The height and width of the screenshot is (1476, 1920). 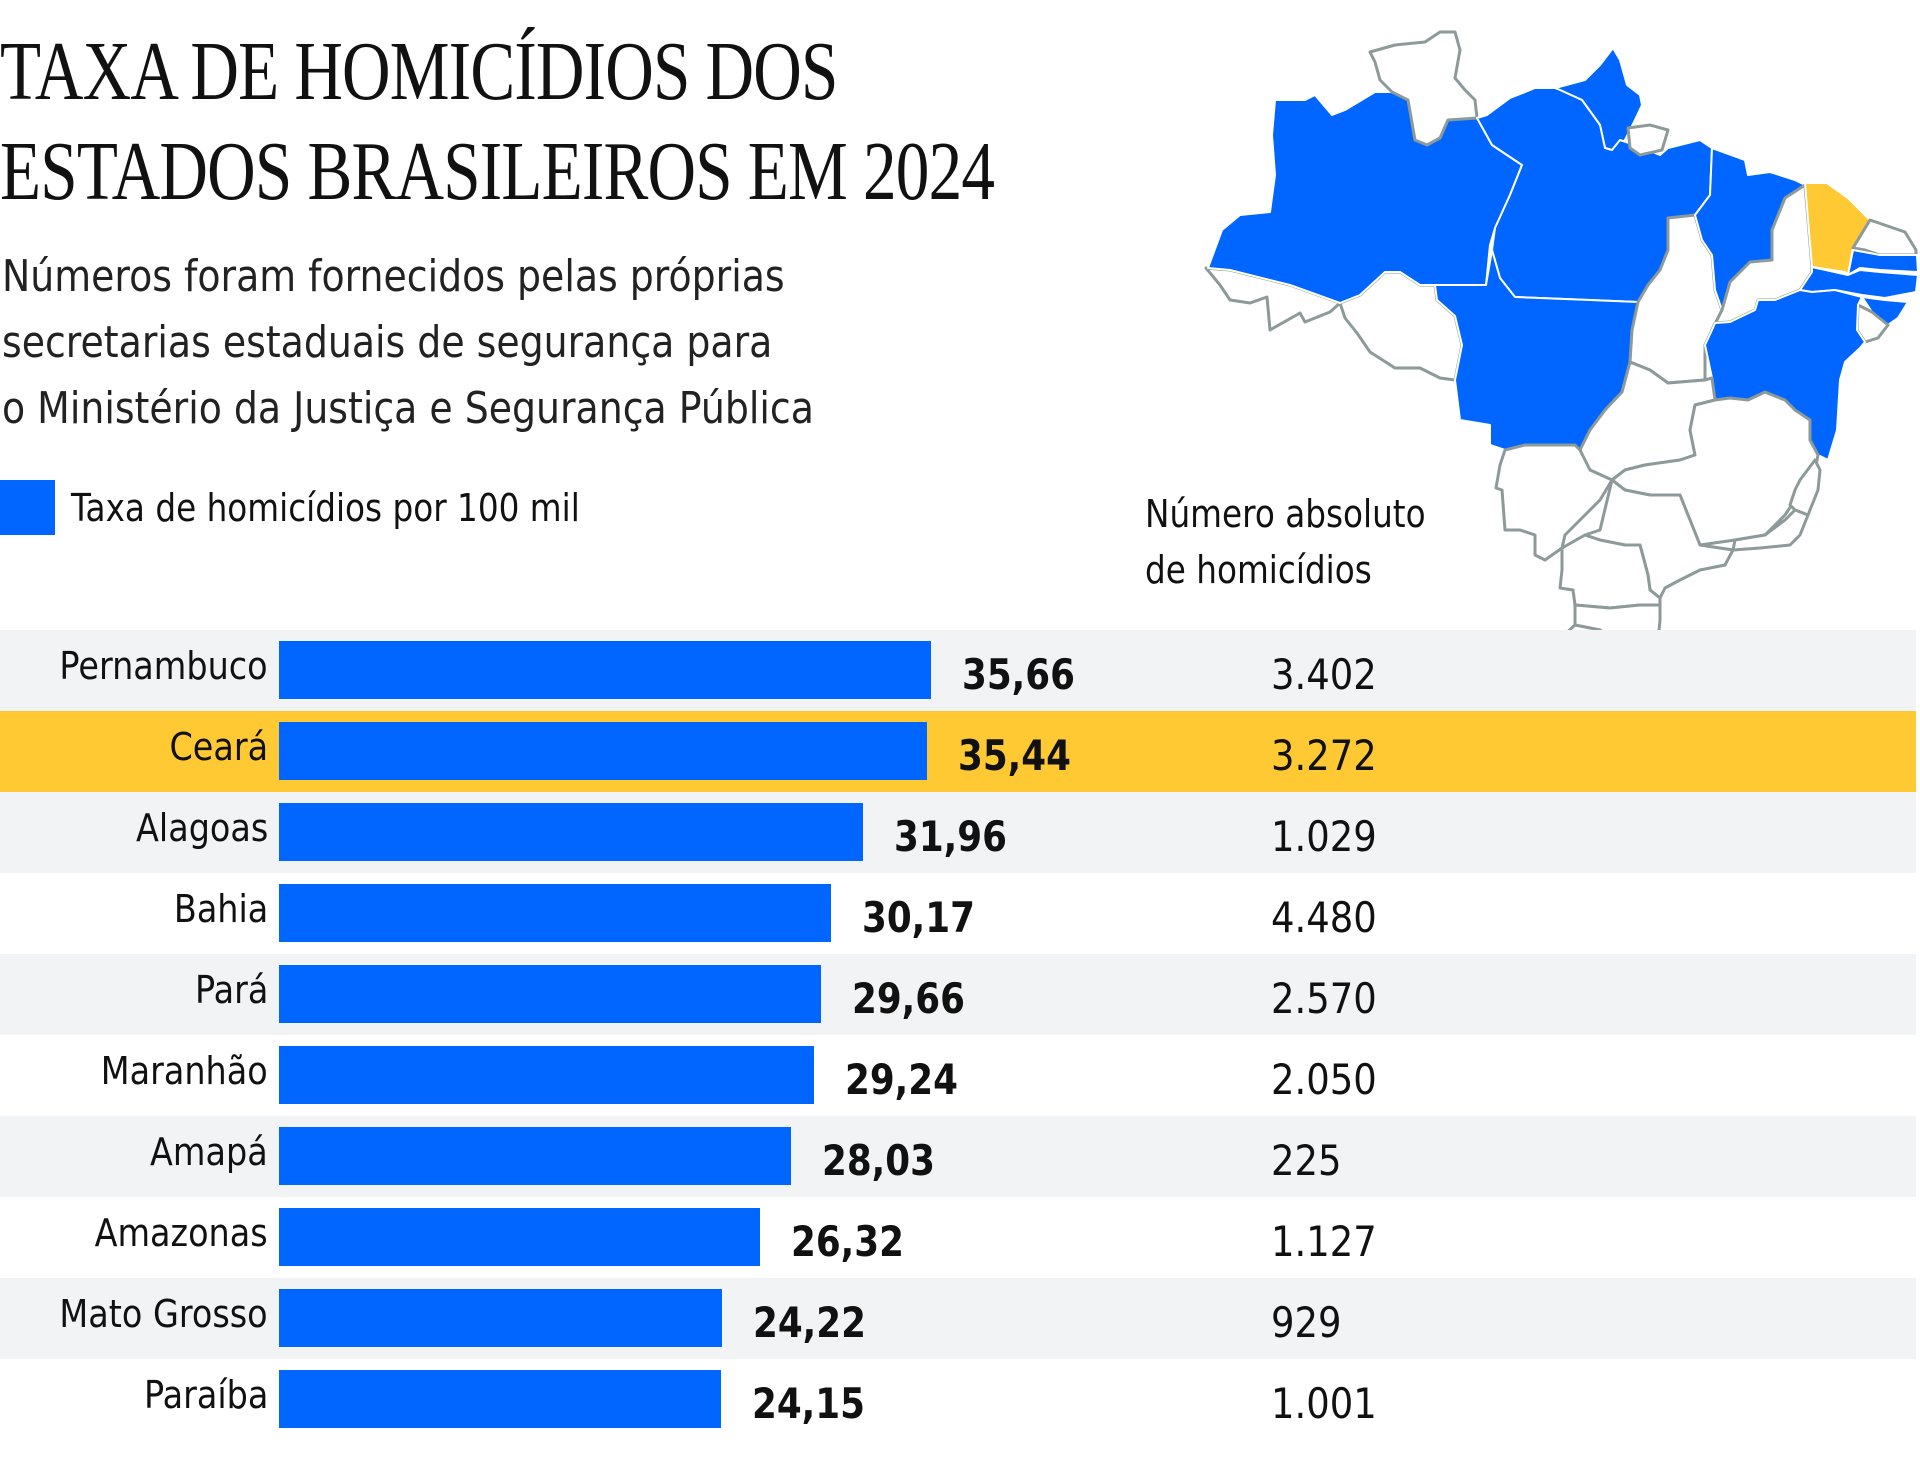 I want to click on legend: Taxa de homicídios por 100 mil, so click(x=331, y=507).